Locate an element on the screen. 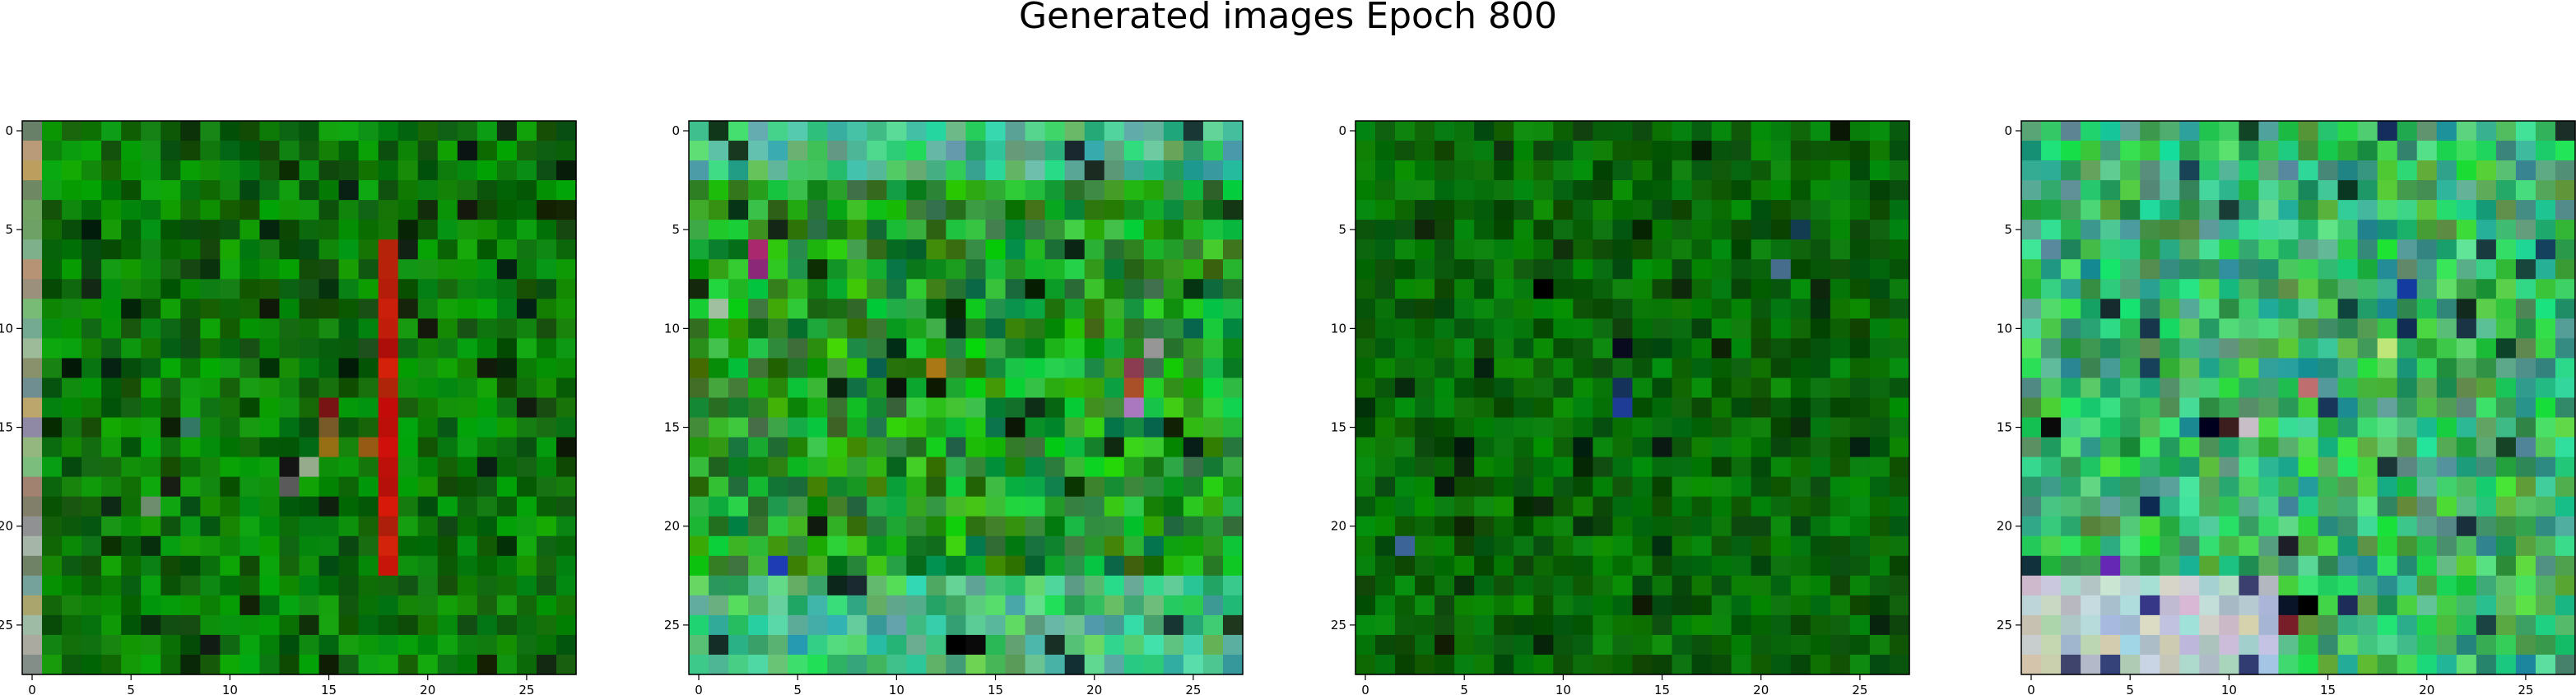  figure-title: Generated images Epoch 800 is located at coordinates (1288, 18).